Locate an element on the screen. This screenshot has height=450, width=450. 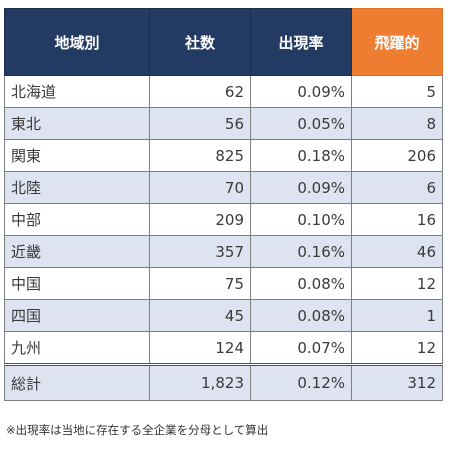
table-row: 九州 124 0.07% 12 is located at coordinates (223, 348).